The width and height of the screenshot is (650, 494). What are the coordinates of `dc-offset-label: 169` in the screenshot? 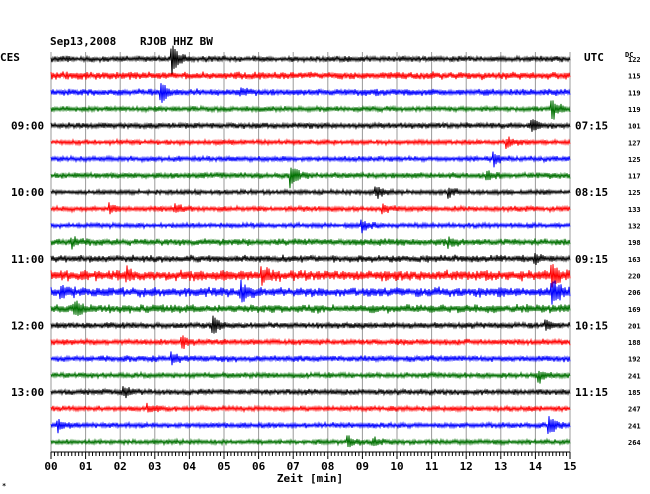 It's located at (634, 310).